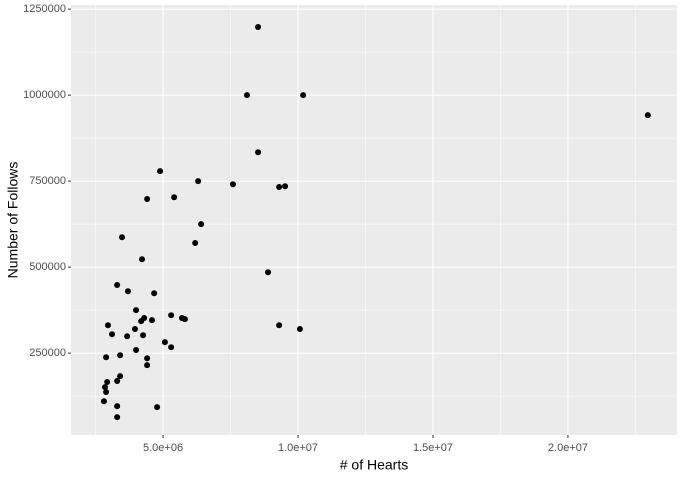 This screenshot has width=683, height=479. What do you see at coordinates (44, 95) in the screenshot?
I see `y-tick-label: 1000000` at bounding box center [44, 95].